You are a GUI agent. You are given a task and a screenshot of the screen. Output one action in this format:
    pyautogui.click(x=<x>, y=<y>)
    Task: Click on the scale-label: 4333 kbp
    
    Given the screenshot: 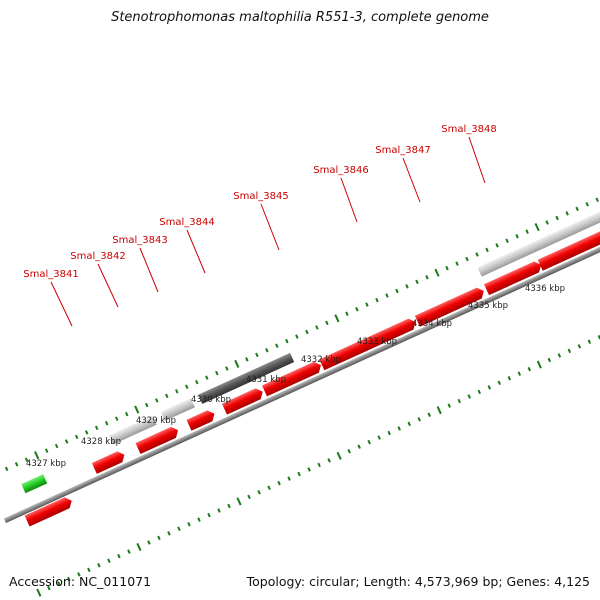 What is the action you would take?
    pyautogui.click(x=377, y=342)
    